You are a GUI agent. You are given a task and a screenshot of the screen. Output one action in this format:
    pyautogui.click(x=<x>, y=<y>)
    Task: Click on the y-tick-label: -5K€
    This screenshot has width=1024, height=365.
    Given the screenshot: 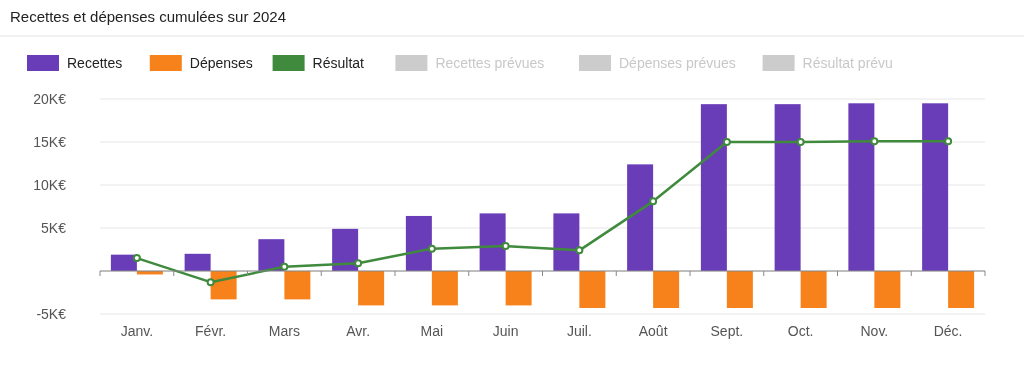 What is the action you would take?
    pyautogui.click(x=51, y=314)
    